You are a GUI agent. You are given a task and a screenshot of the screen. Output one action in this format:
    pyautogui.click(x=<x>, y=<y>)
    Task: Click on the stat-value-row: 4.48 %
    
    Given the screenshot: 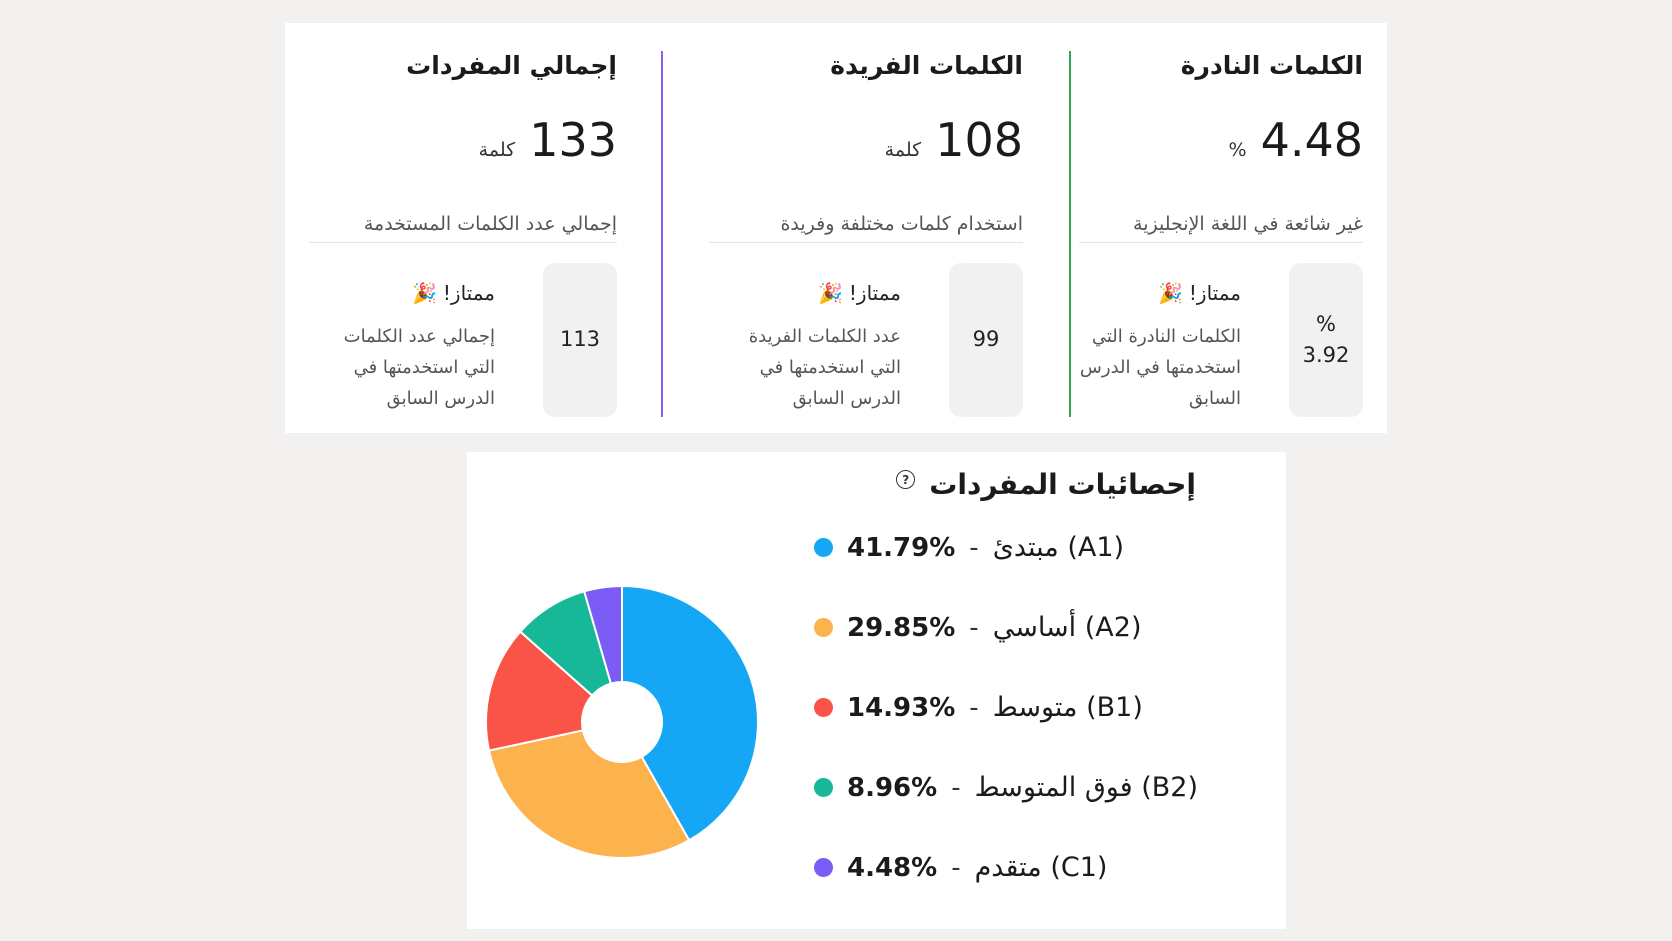 What is the action you would take?
    pyautogui.click(x=1296, y=140)
    